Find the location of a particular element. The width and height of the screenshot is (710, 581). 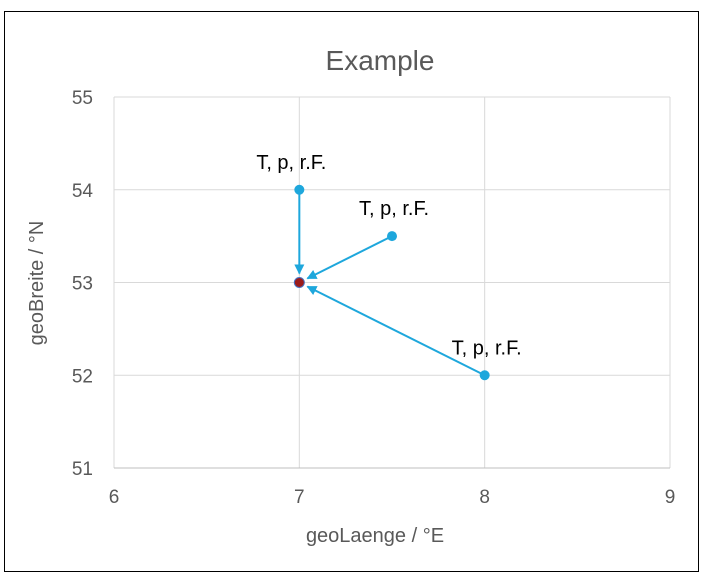

point-annotation-3: T, p, r.F. is located at coordinates (487, 348).